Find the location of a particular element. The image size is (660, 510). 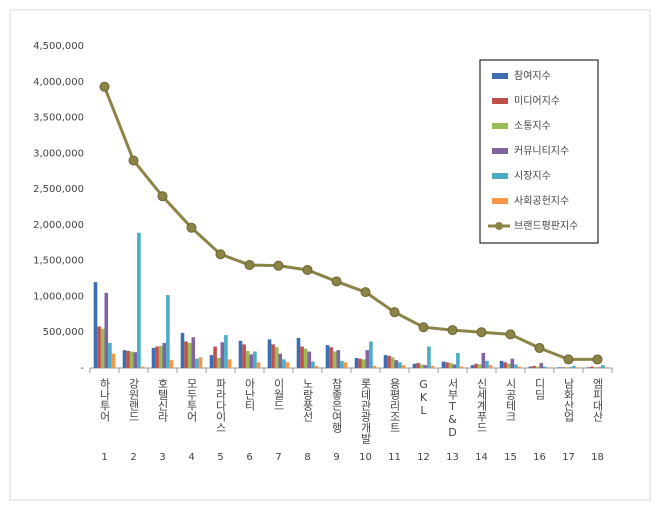

rank-label: 8 is located at coordinates (307, 457).